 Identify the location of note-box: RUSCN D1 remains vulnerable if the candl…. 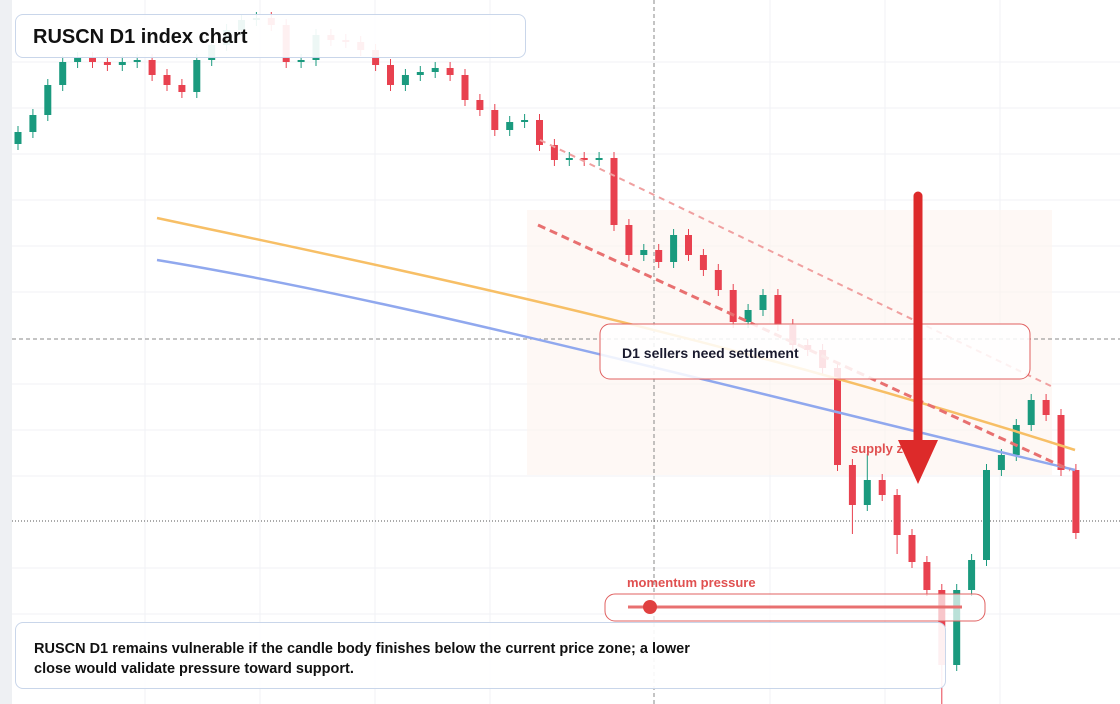
(480, 655).